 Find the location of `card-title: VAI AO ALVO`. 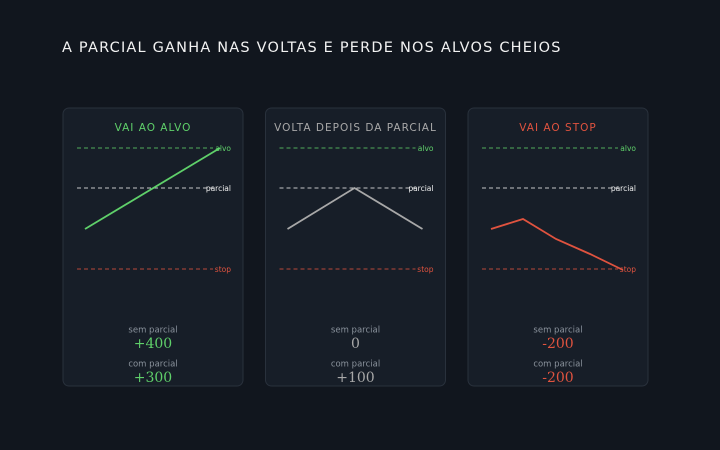

card-title: VAI AO ALVO is located at coordinates (153, 128).